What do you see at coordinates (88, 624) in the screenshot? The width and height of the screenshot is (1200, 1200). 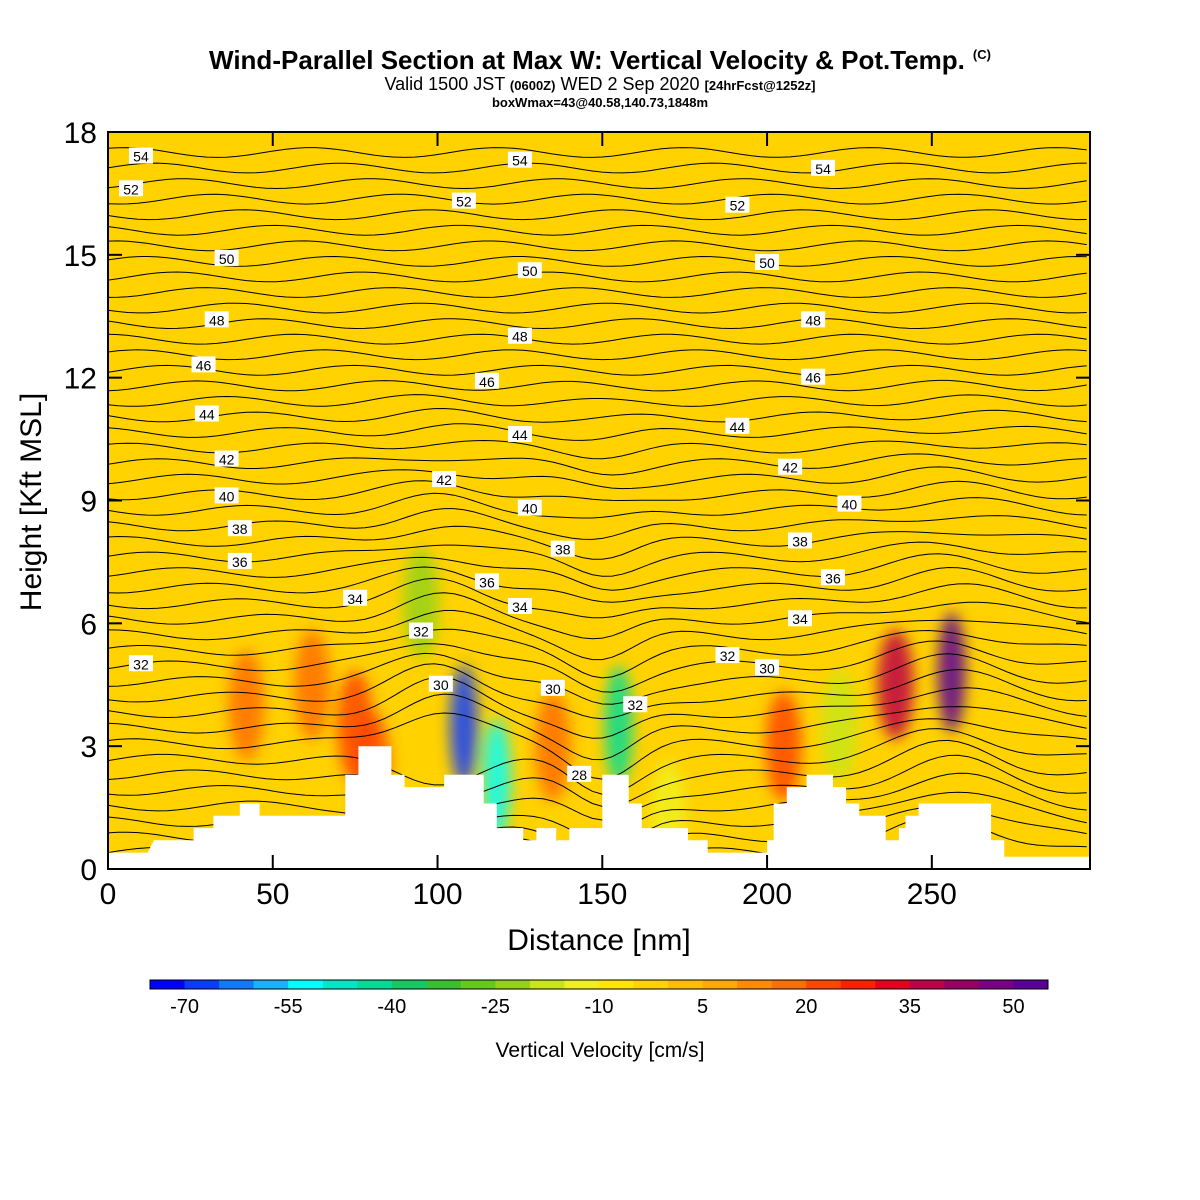 I see `y-tick-label: 6` at bounding box center [88, 624].